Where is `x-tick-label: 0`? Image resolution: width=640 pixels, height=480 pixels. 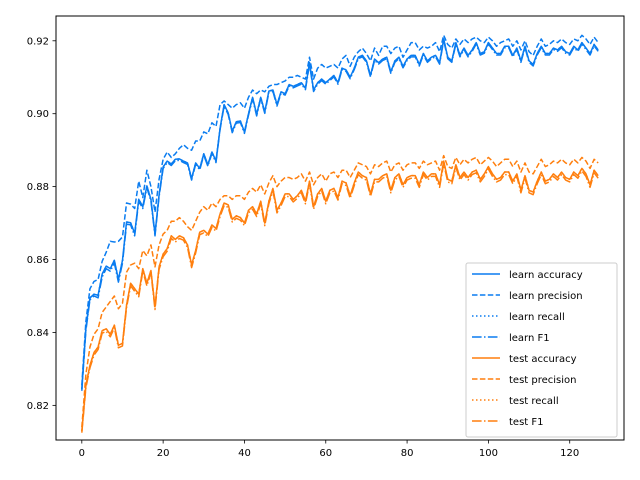
x-tick-label: 0 is located at coordinates (82, 453).